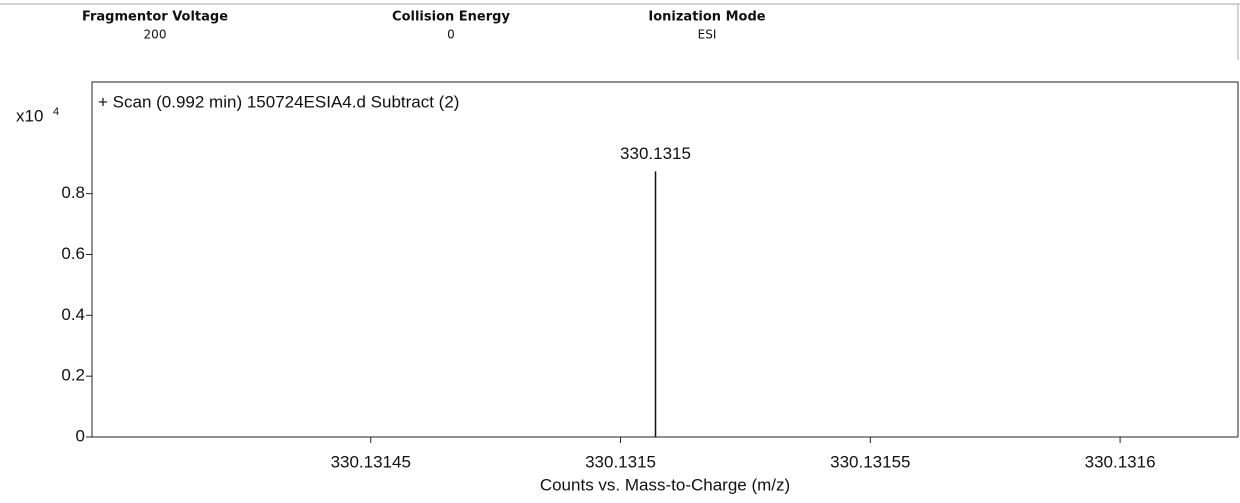 This screenshot has width=1240, height=503. Describe the element at coordinates (451, 17) in the screenshot. I see `param-name: Collision Energy` at that location.